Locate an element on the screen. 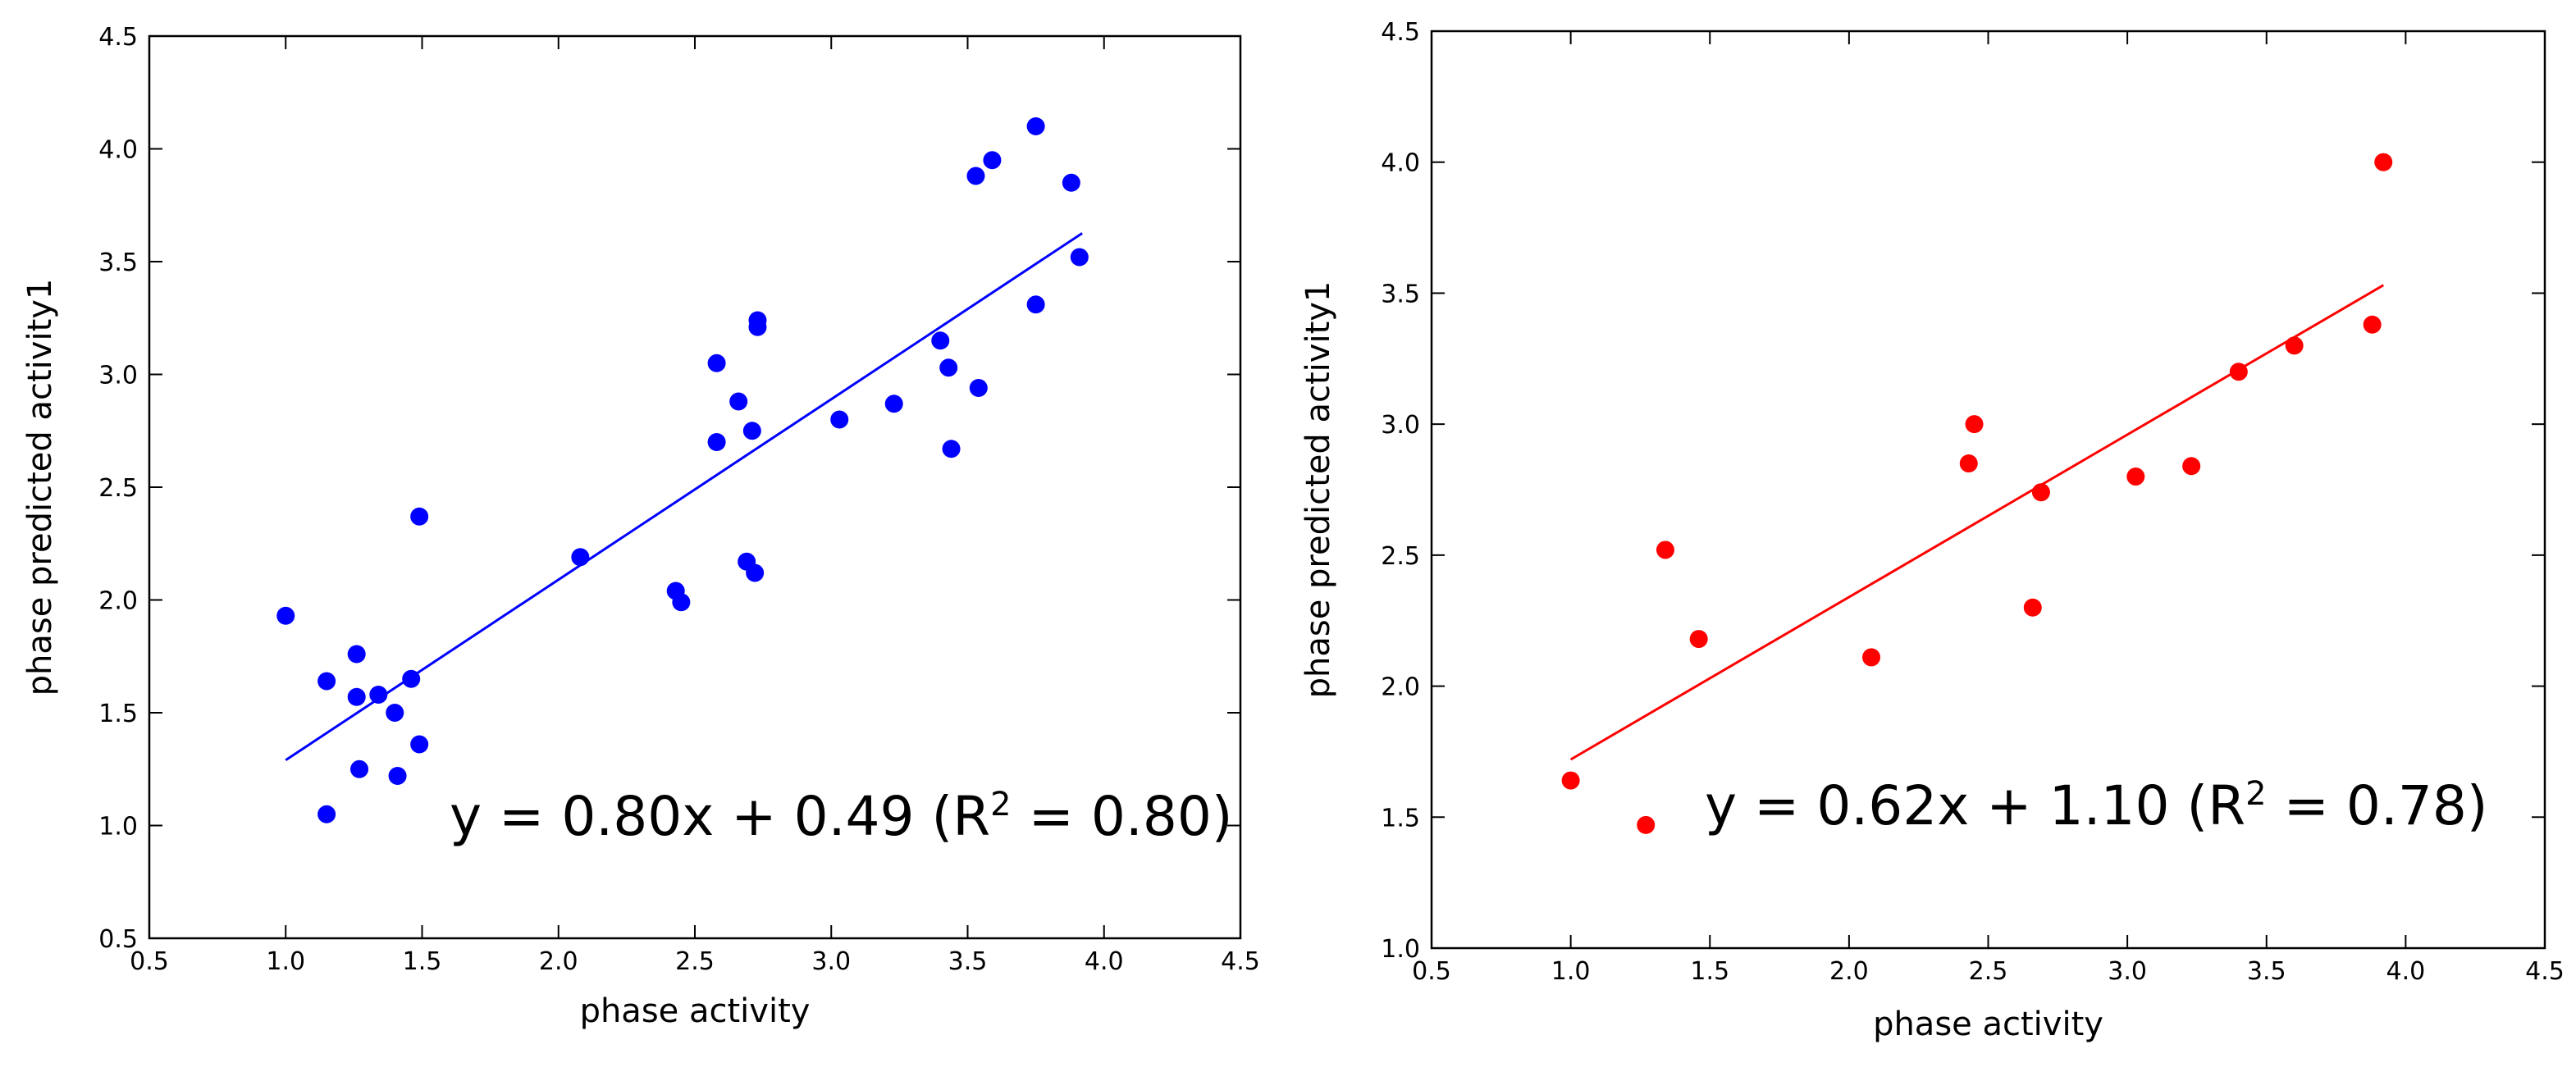 The width and height of the screenshot is (2576, 1081). y-tick-label: 0.5 is located at coordinates (118, 939).